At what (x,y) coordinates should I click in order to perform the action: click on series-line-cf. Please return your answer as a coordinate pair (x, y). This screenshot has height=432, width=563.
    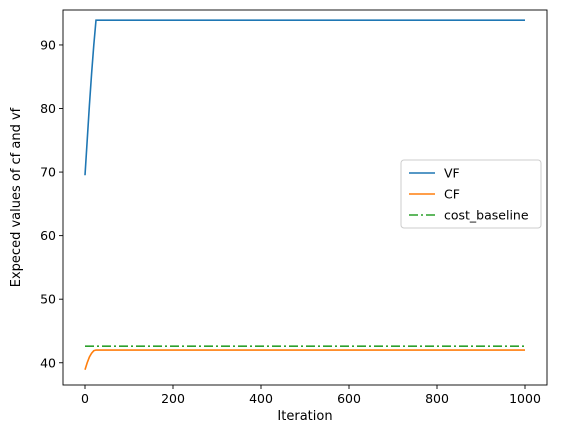
    Looking at the image, I should click on (304, 359).